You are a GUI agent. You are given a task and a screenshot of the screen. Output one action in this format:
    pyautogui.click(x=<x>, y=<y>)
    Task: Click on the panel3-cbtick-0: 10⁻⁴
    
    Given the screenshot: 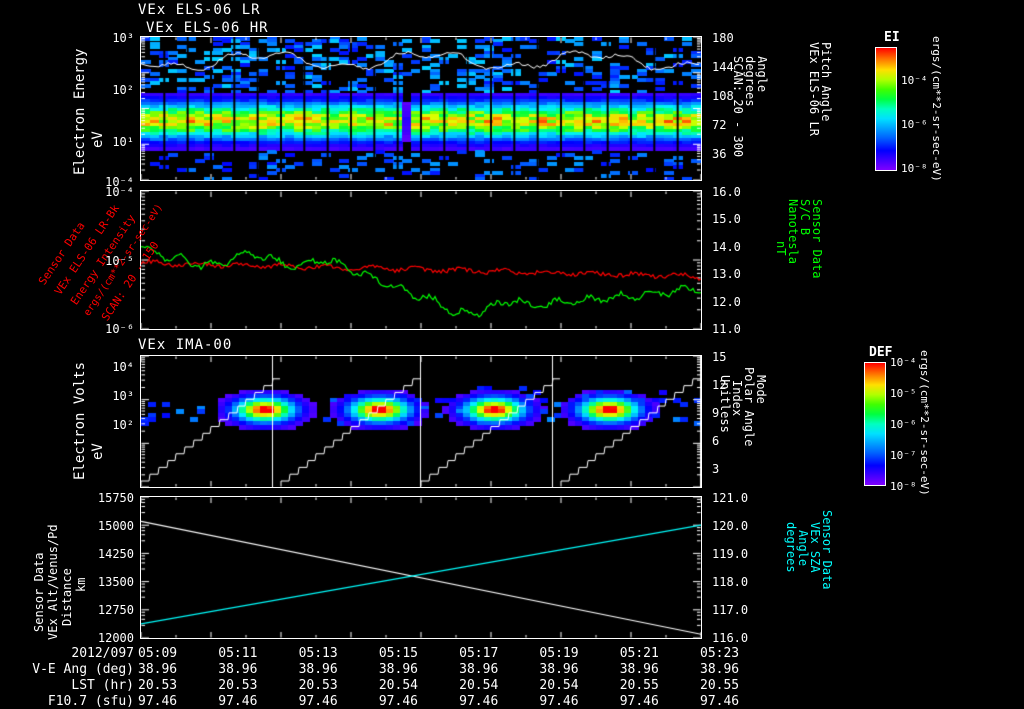 What is the action you would take?
    pyautogui.click(x=903, y=362)
    